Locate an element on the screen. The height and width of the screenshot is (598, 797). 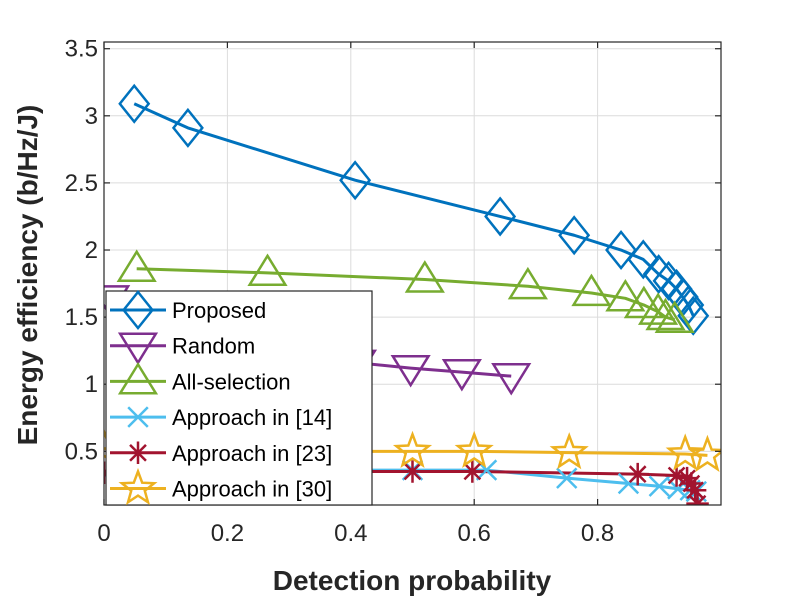
y-tick-label: 1.5 is located at coordinates (81, 317).